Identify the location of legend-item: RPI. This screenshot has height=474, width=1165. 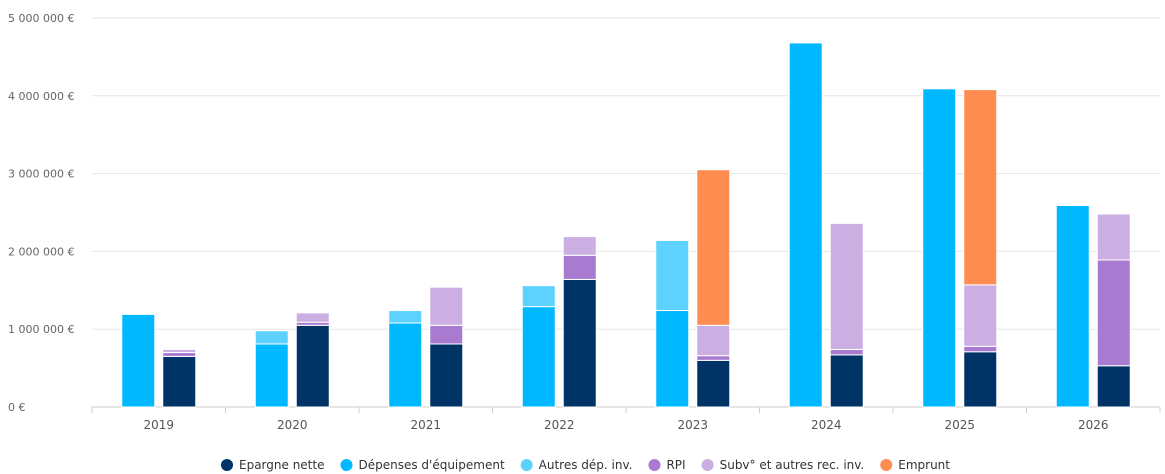
(667, 465).